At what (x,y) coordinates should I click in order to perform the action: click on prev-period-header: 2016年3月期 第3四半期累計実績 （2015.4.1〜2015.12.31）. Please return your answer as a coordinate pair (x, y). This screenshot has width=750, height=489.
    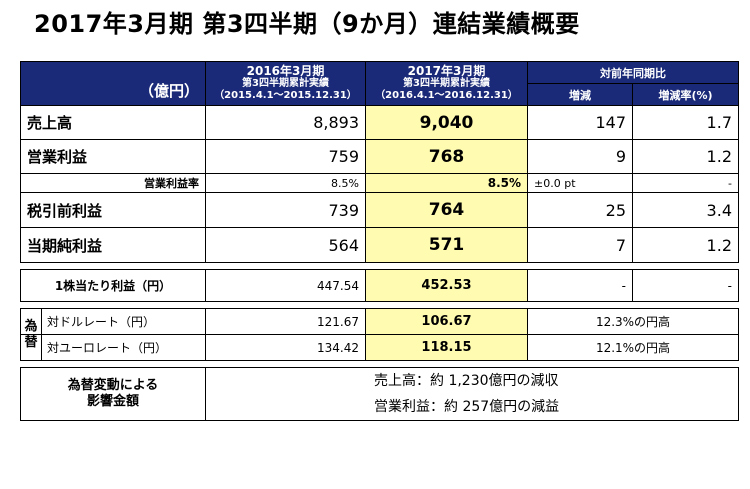
    Looking at the image, I should click on (285, 83).